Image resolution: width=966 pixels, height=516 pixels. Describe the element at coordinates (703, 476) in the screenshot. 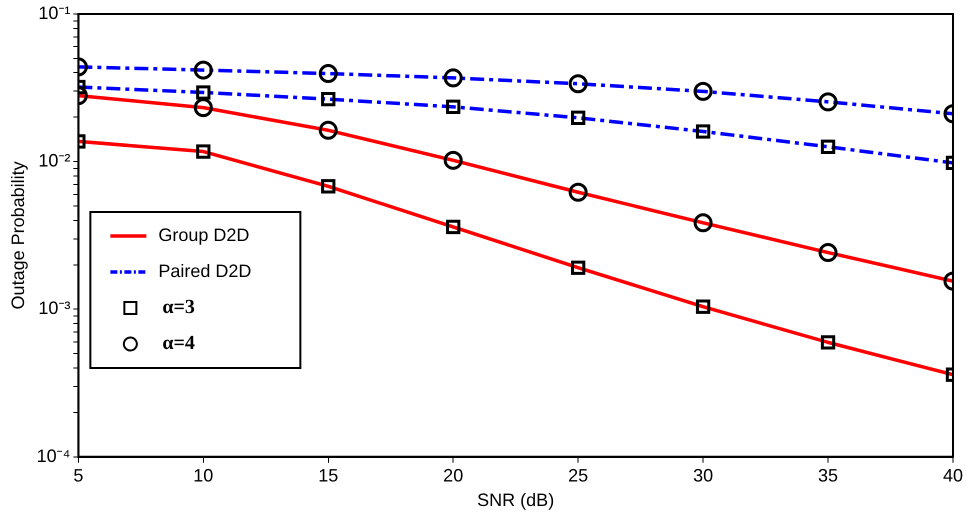

I see `x-tick-label: 30` at that location.